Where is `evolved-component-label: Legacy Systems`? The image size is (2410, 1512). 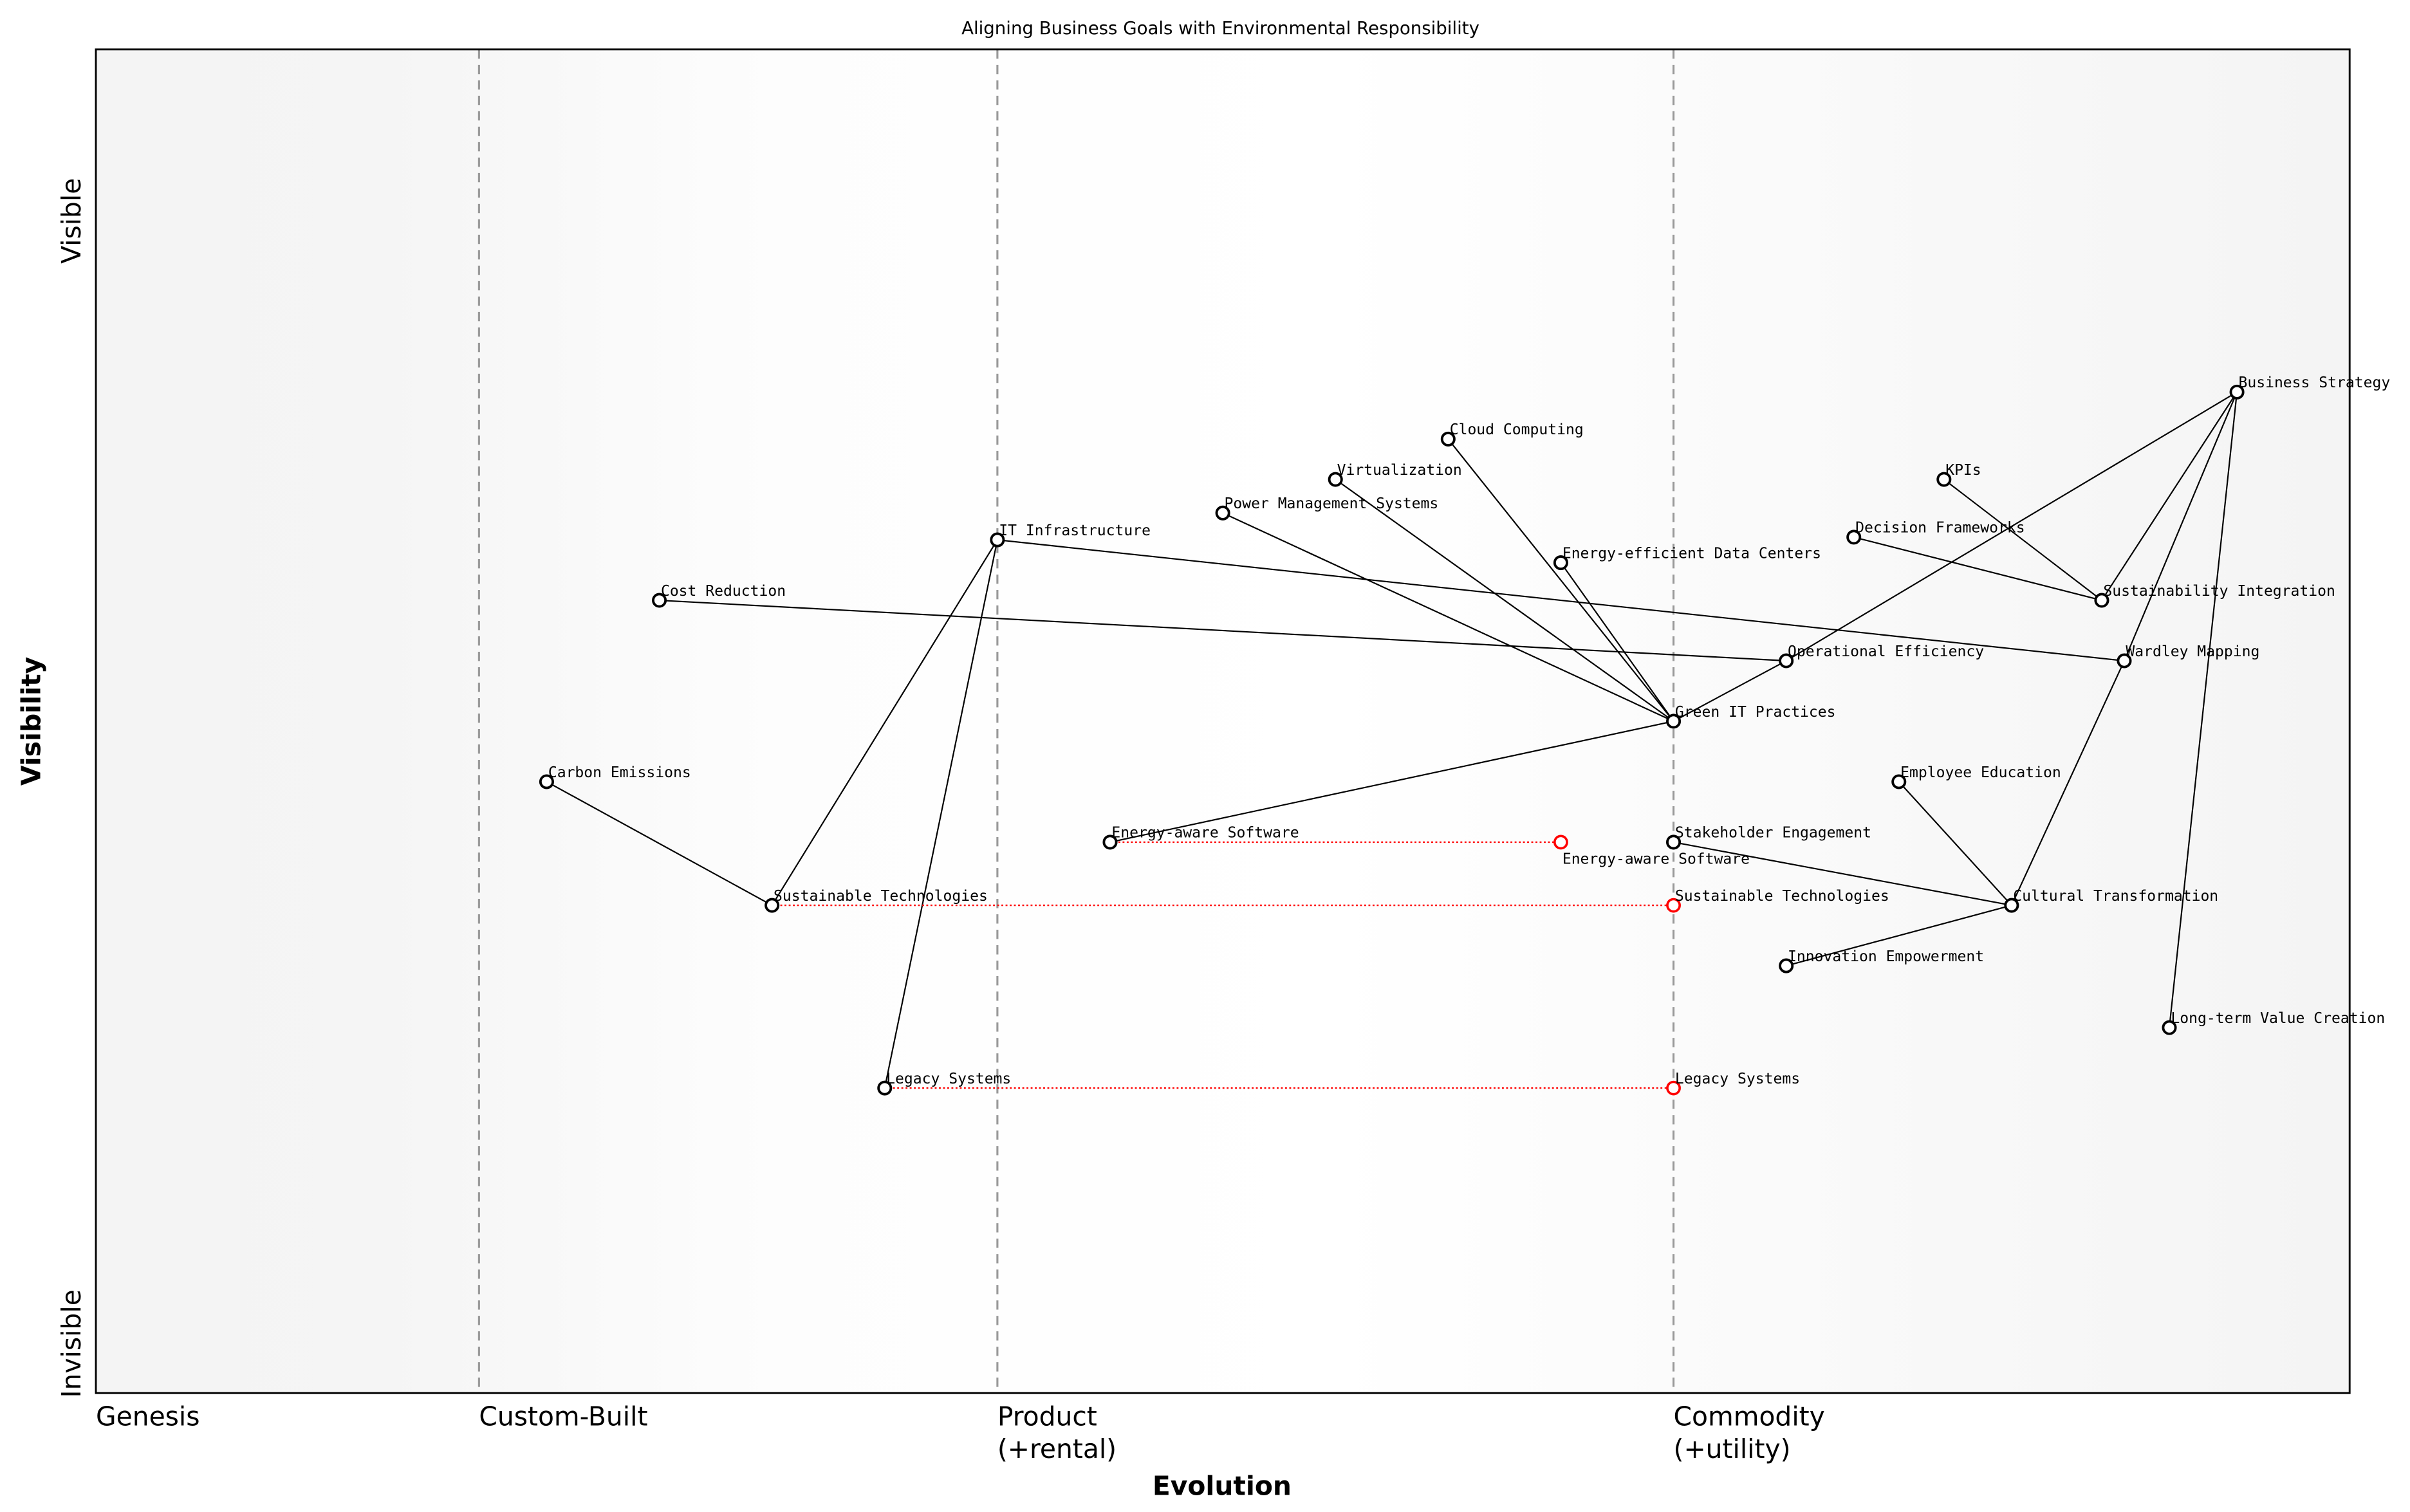
evolved-component-label: Legacy Systems is located at coordinates (1737, 1079).